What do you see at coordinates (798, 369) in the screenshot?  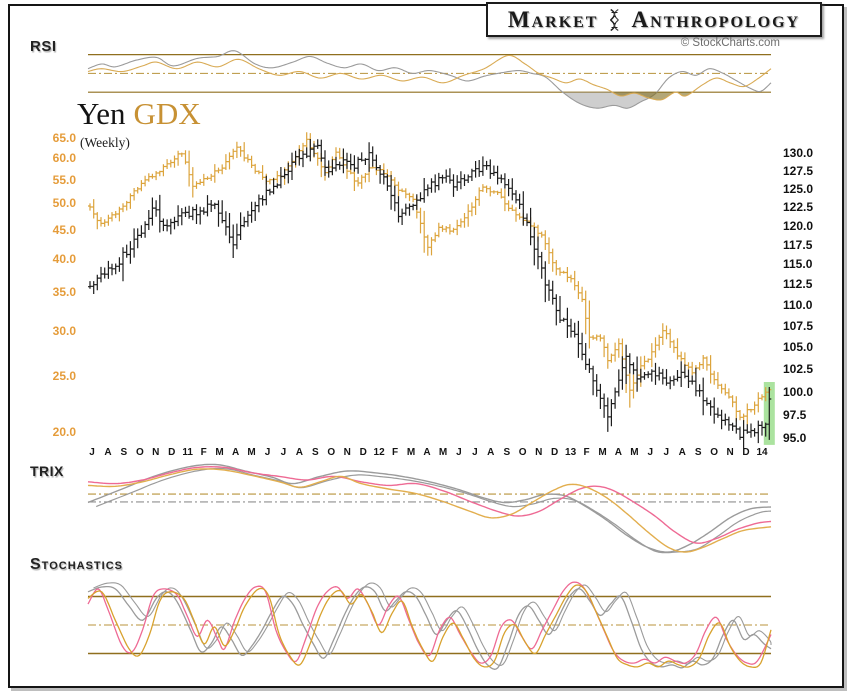 I see `right-axis-tick: 102.5` at bounding box center [798, 369].